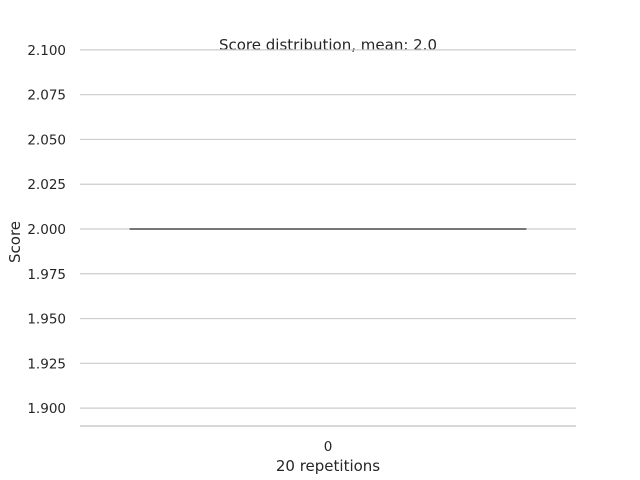 Image resolution: width=640 pixels, height=480 pixels. Describe the element at coordinates (46, 320) in the screenshot. I see `y-tick-label: 1.950` at that location.